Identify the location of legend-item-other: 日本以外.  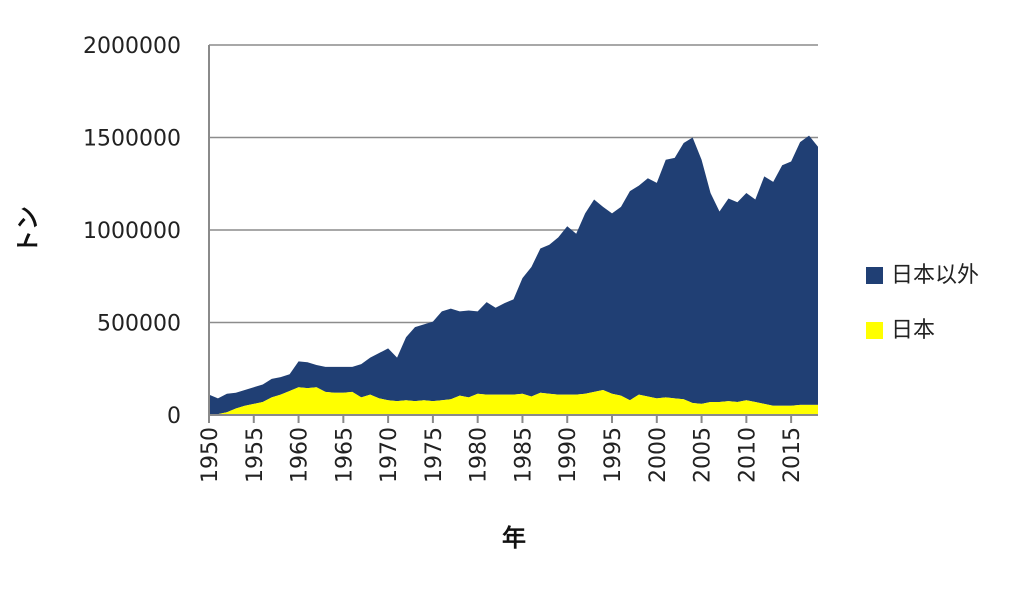
(922, 275).